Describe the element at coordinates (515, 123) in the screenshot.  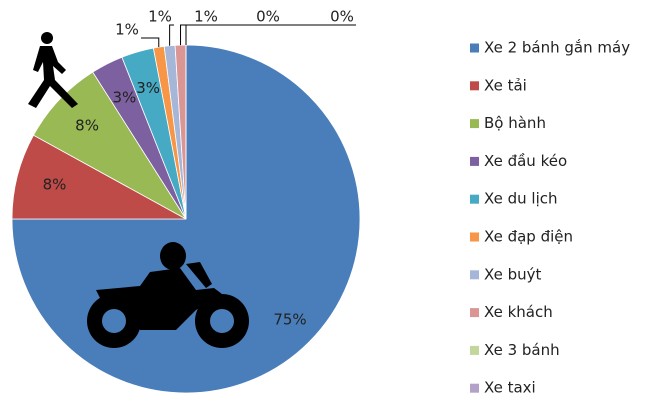
I see `legend-label: Bộ hành` at that location.